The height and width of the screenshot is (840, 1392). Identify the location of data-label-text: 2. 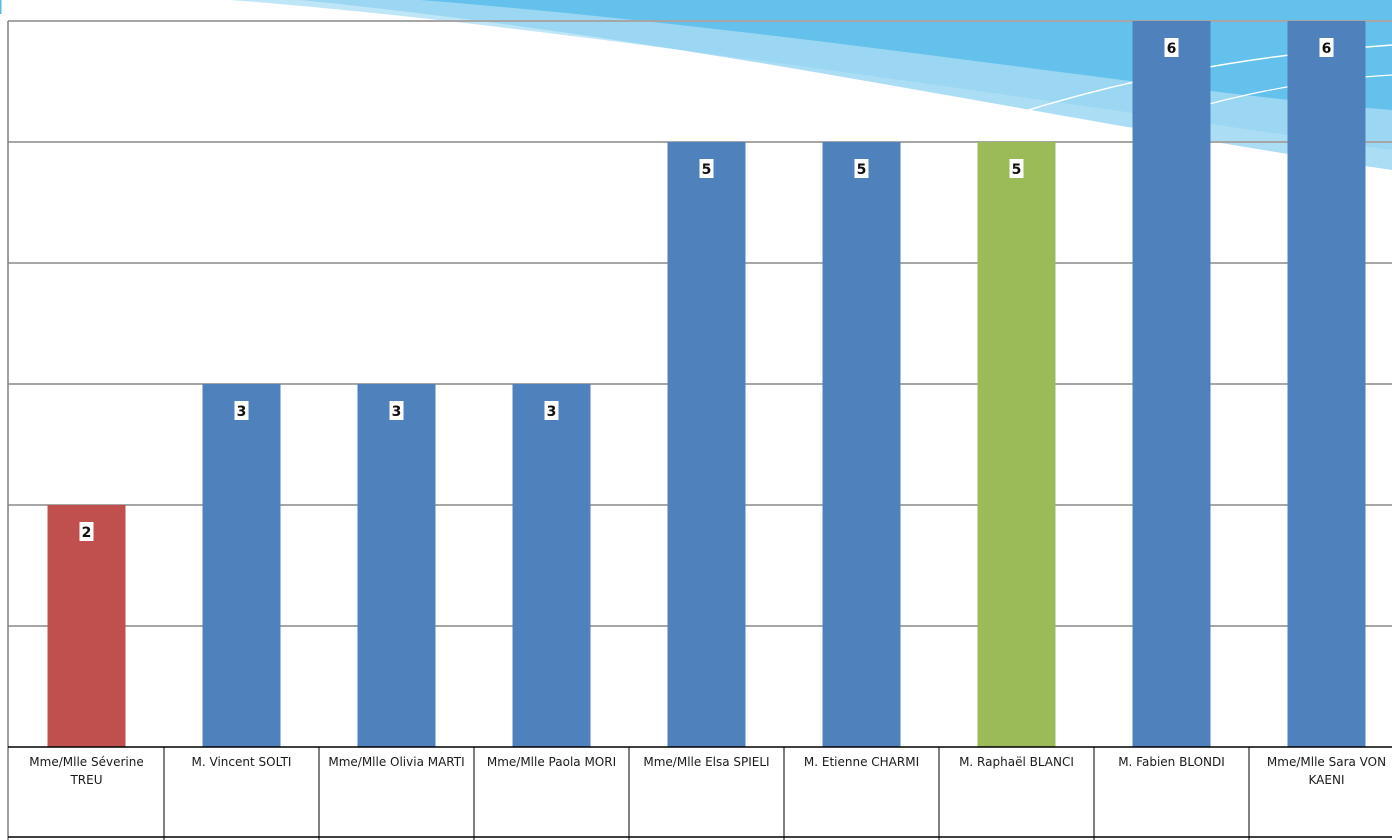
(87, 533).